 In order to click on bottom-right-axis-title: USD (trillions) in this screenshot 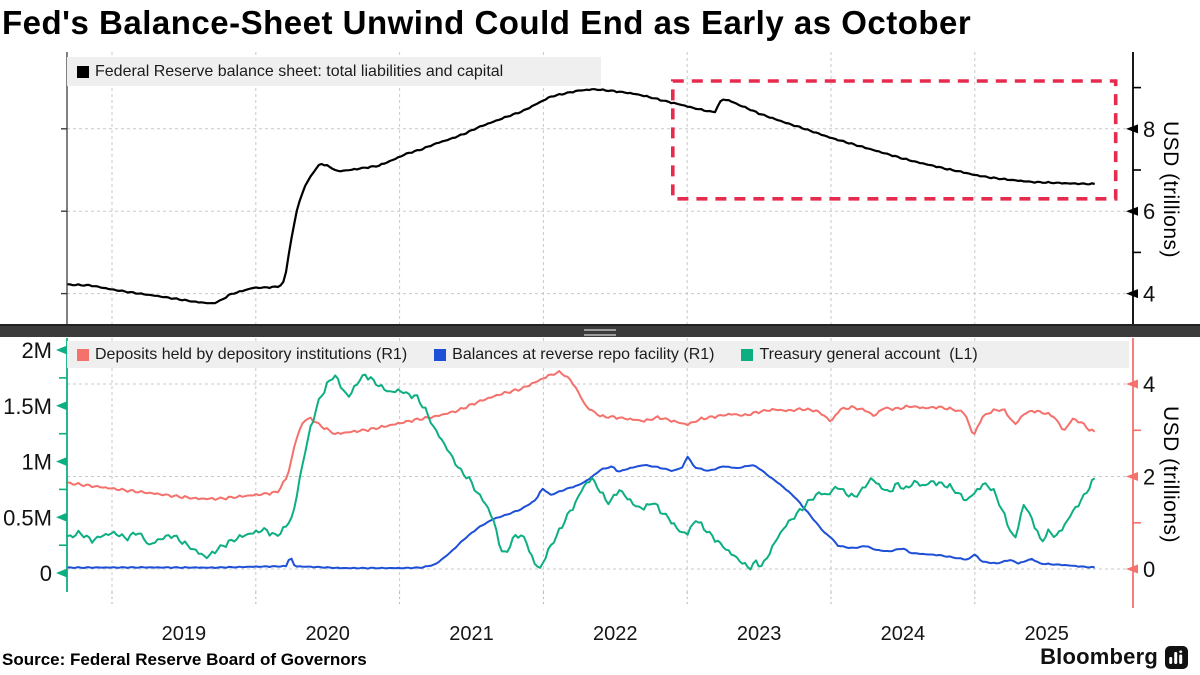, I will do `click(1170, 475)`.